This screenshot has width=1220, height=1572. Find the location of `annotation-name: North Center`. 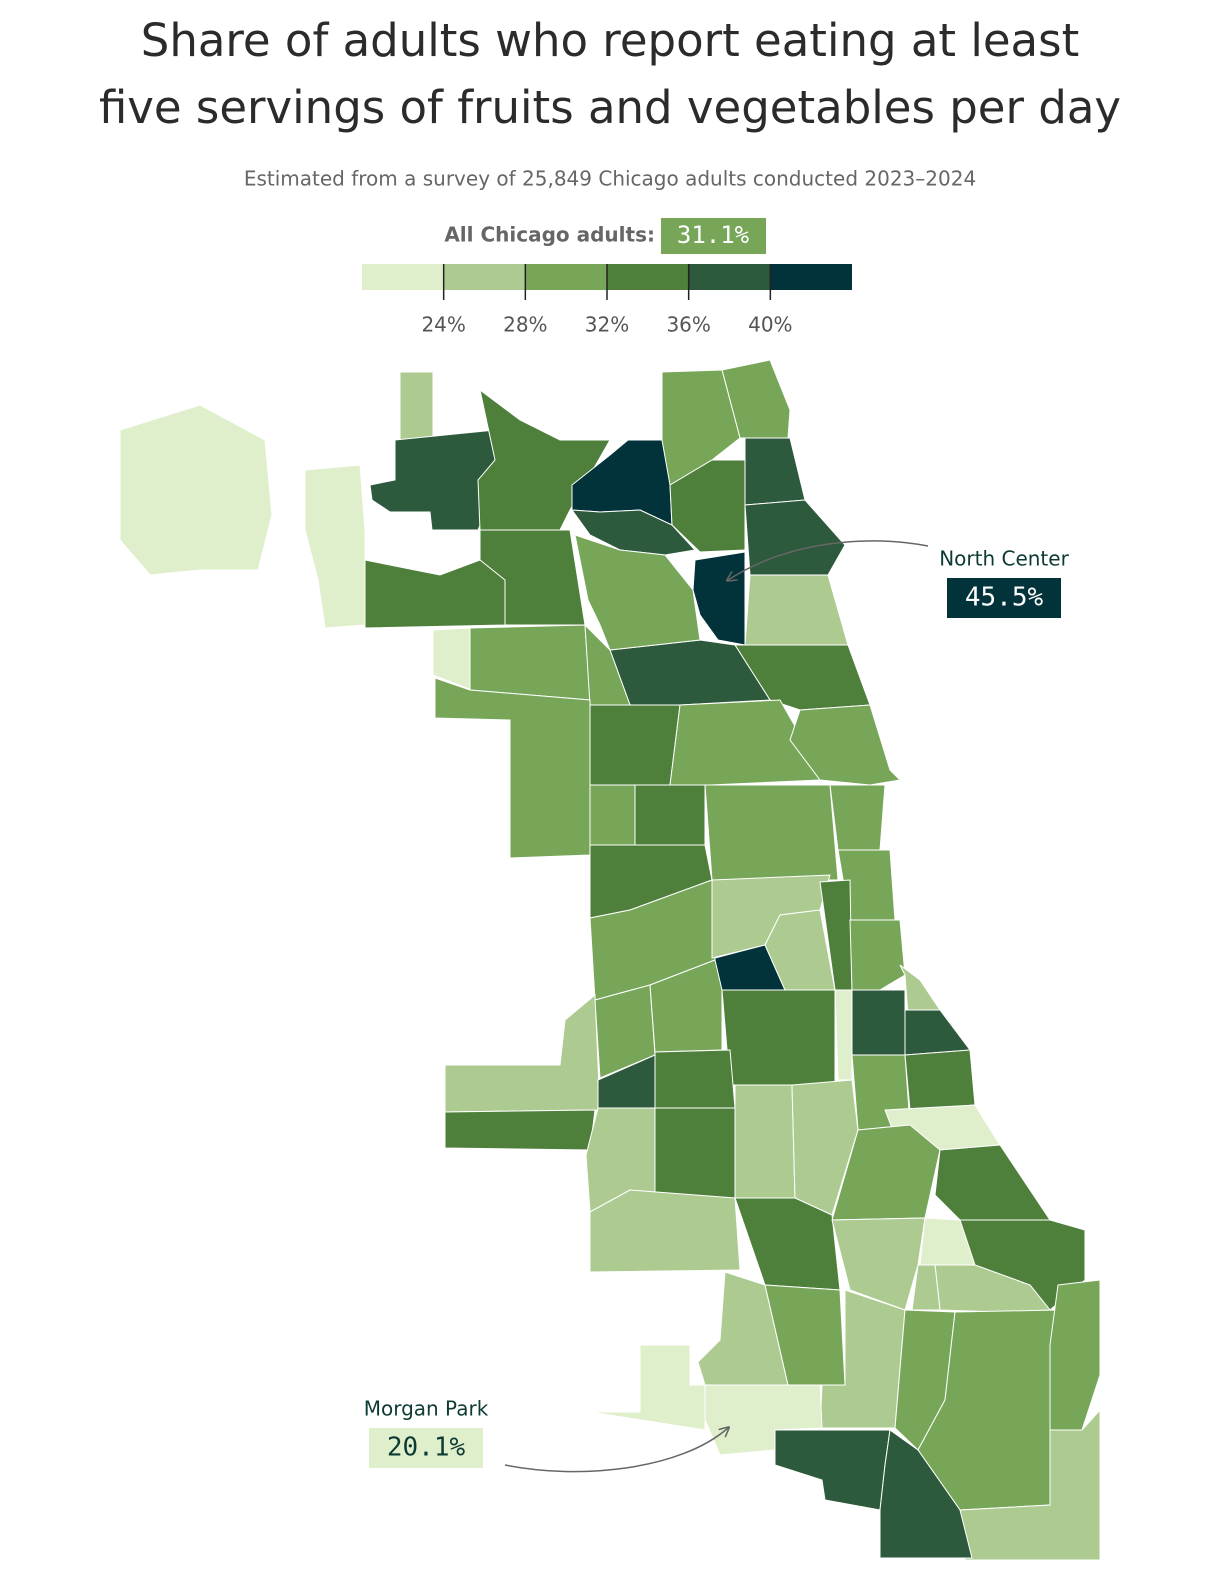

annotation-name: North Center is located at coordinates (1004, 559).